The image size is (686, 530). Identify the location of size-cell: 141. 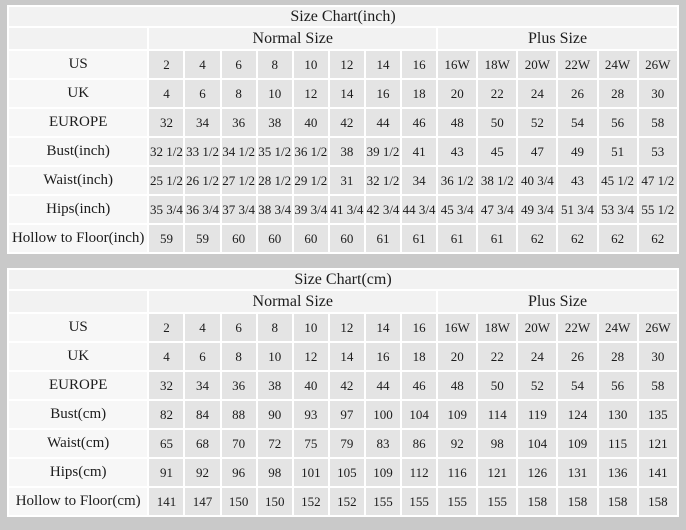
(657, 472).